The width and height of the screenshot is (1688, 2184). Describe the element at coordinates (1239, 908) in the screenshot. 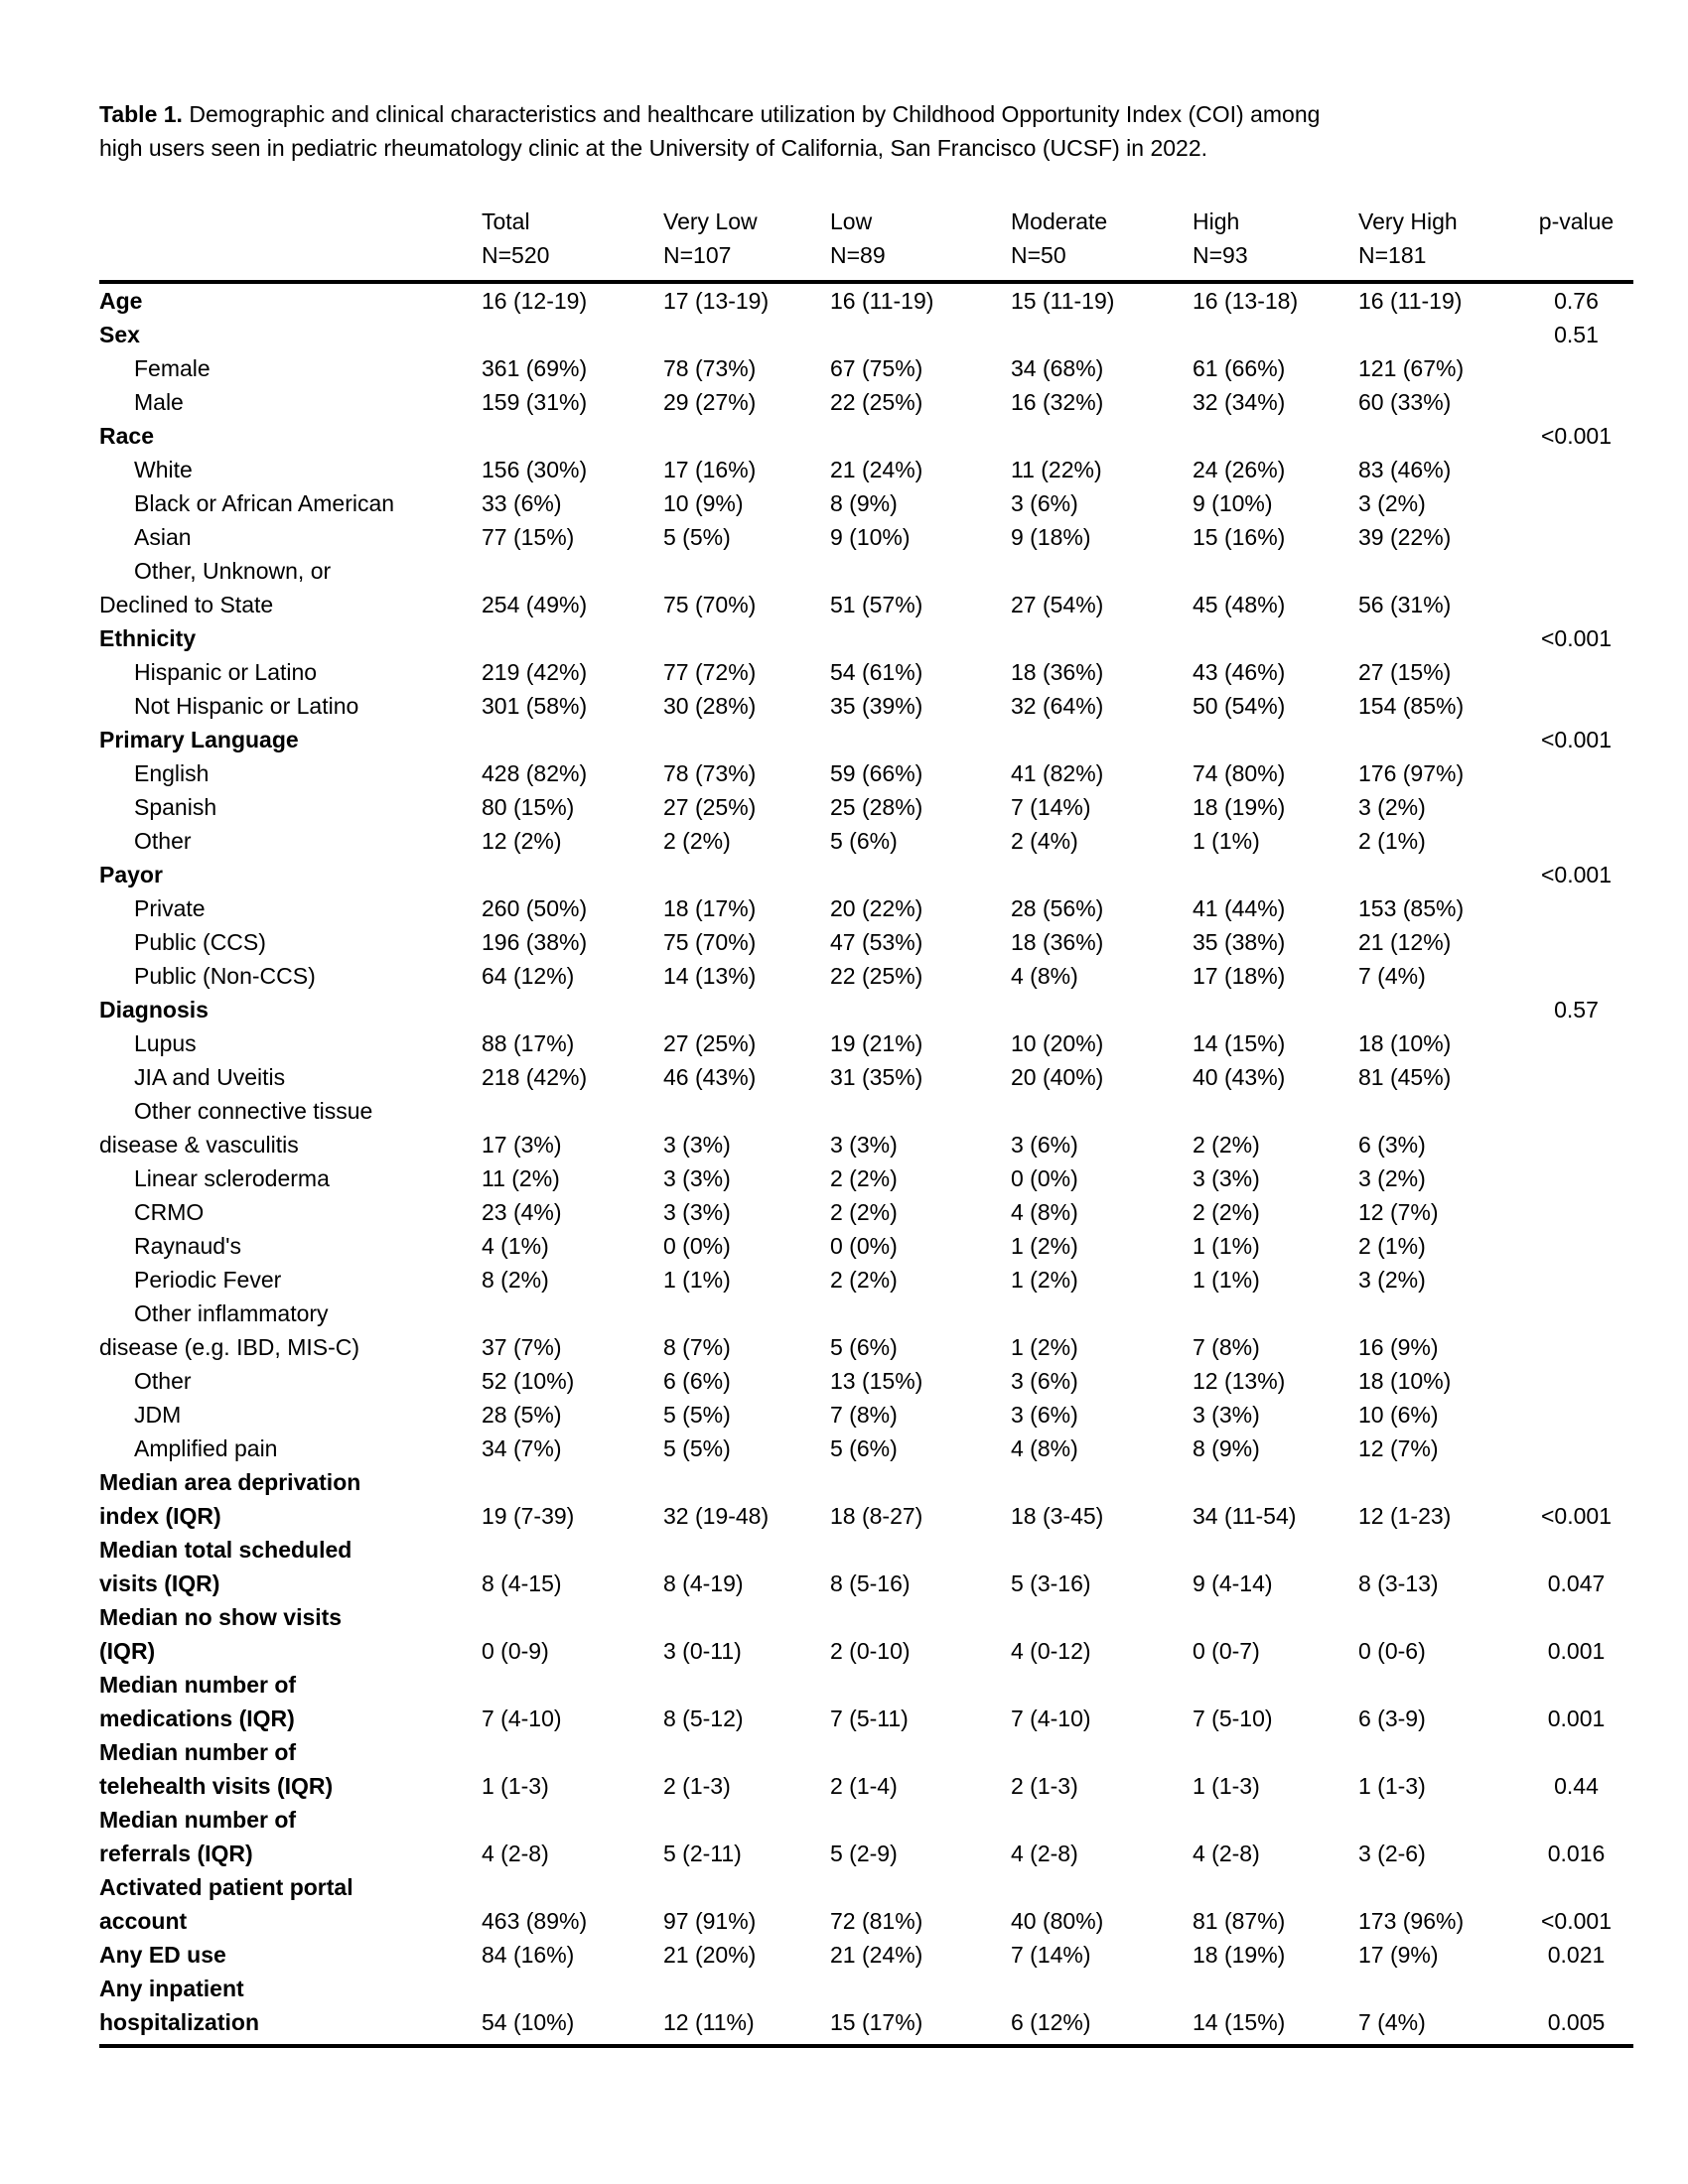

I see `cell-value: 41 (44%)` at that location.